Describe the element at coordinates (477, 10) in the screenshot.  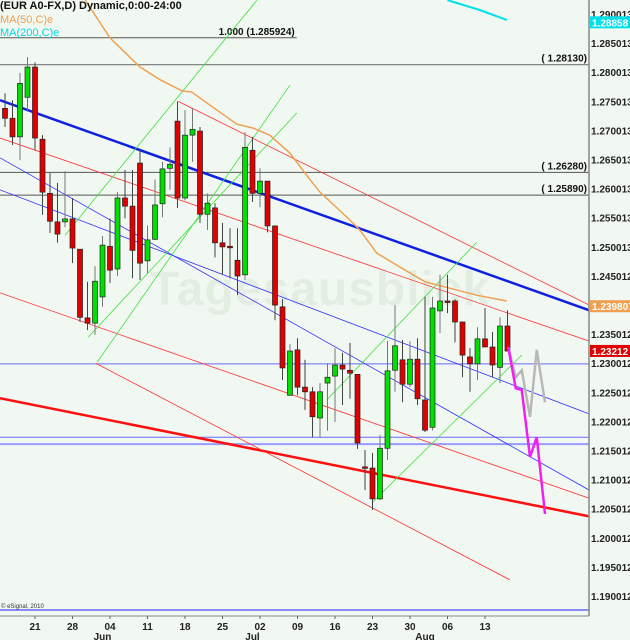
I see `ma200-line` at that location.